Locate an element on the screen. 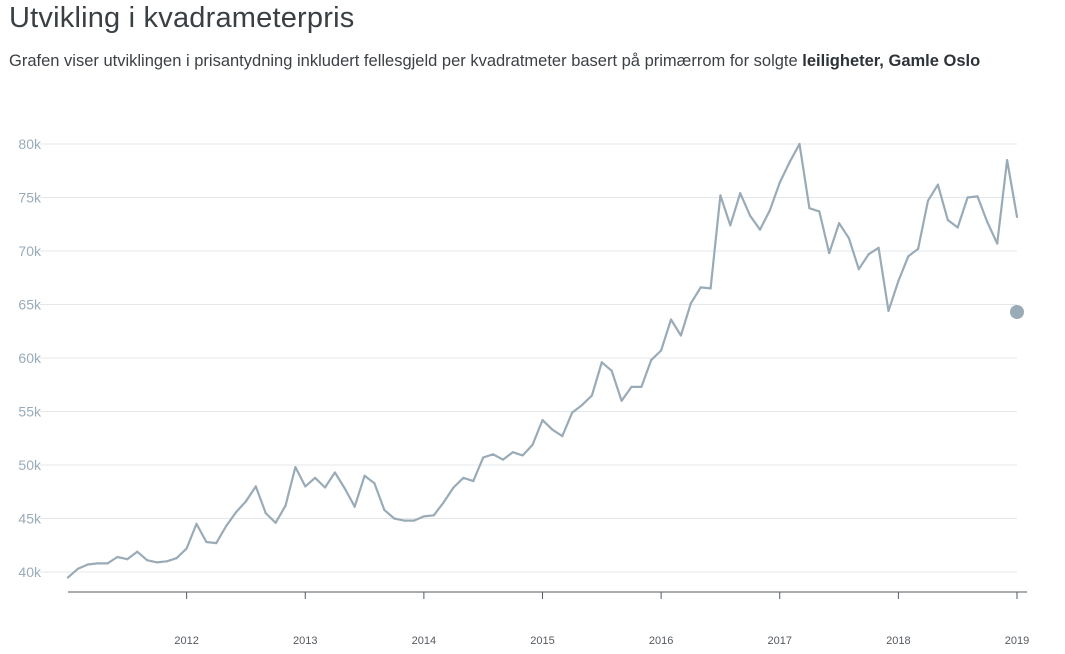  y-tick-label: 45k is located at coordinates (30, 519).